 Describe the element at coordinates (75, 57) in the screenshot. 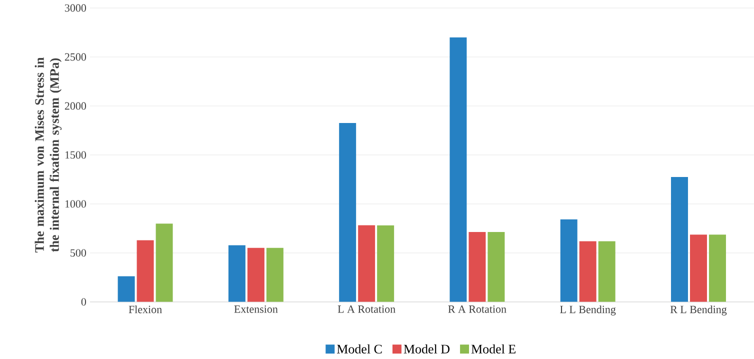

I see `y-tick-label: 2500` at that location.